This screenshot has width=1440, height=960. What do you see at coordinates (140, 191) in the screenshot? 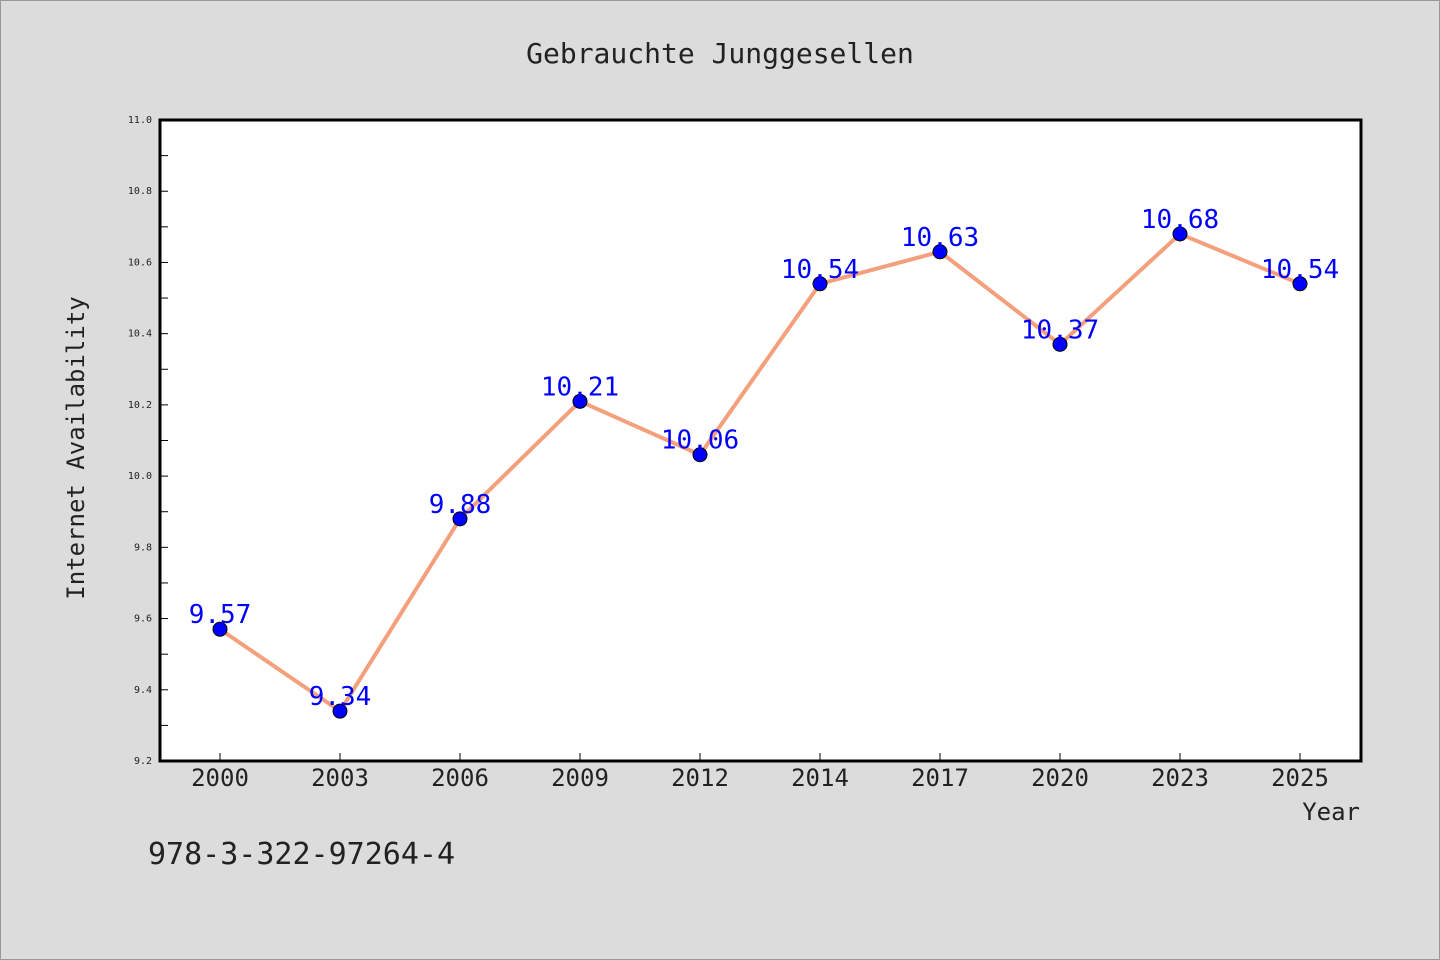
I see `y-tick-label: 10.8` at bounding box center [140, 191].